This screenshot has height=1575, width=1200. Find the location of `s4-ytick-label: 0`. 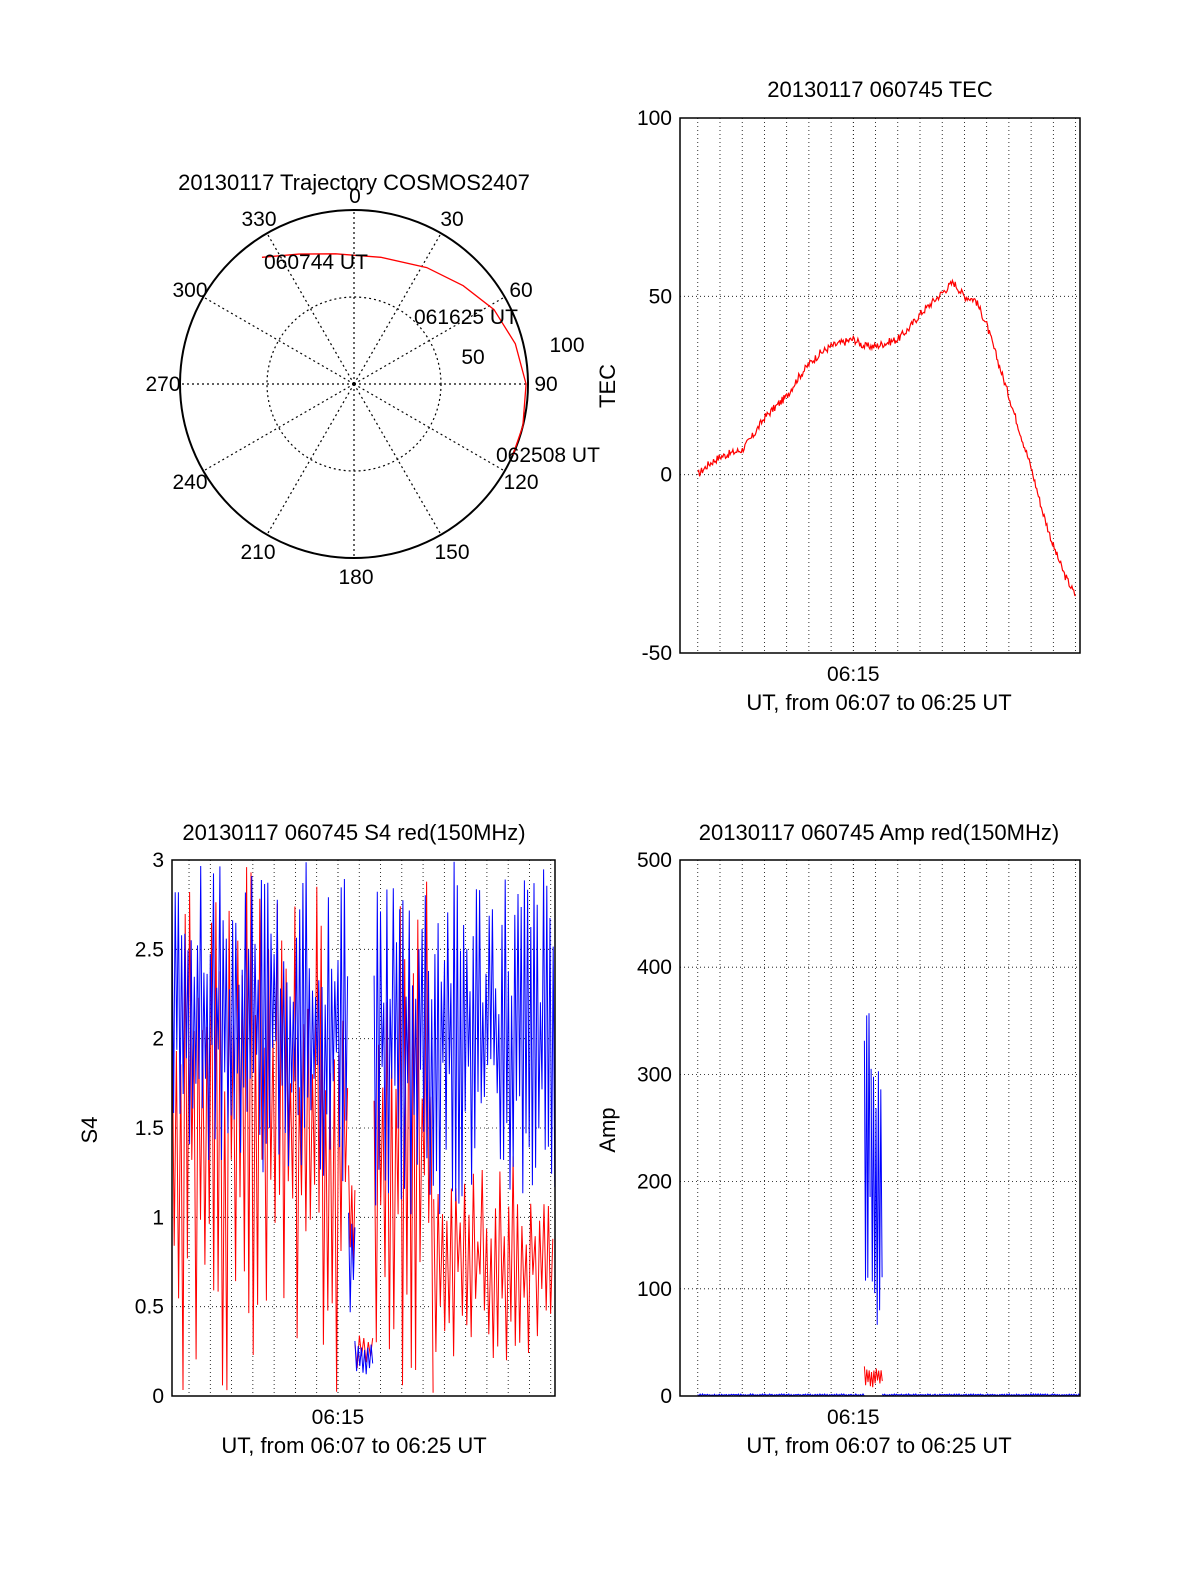

s4-ytick-label: 0 is located at coordinates (158, 1396).